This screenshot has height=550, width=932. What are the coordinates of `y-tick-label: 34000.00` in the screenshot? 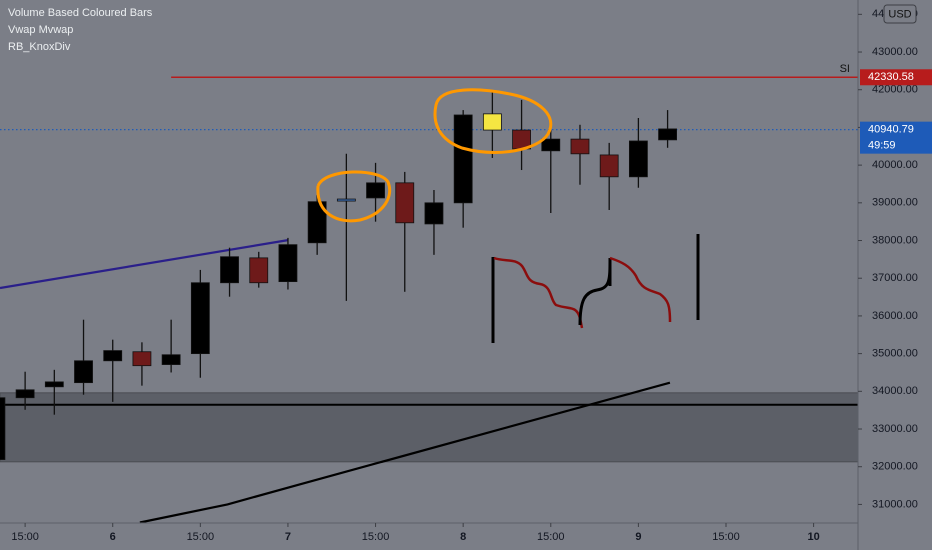 It's located at (895, 391).